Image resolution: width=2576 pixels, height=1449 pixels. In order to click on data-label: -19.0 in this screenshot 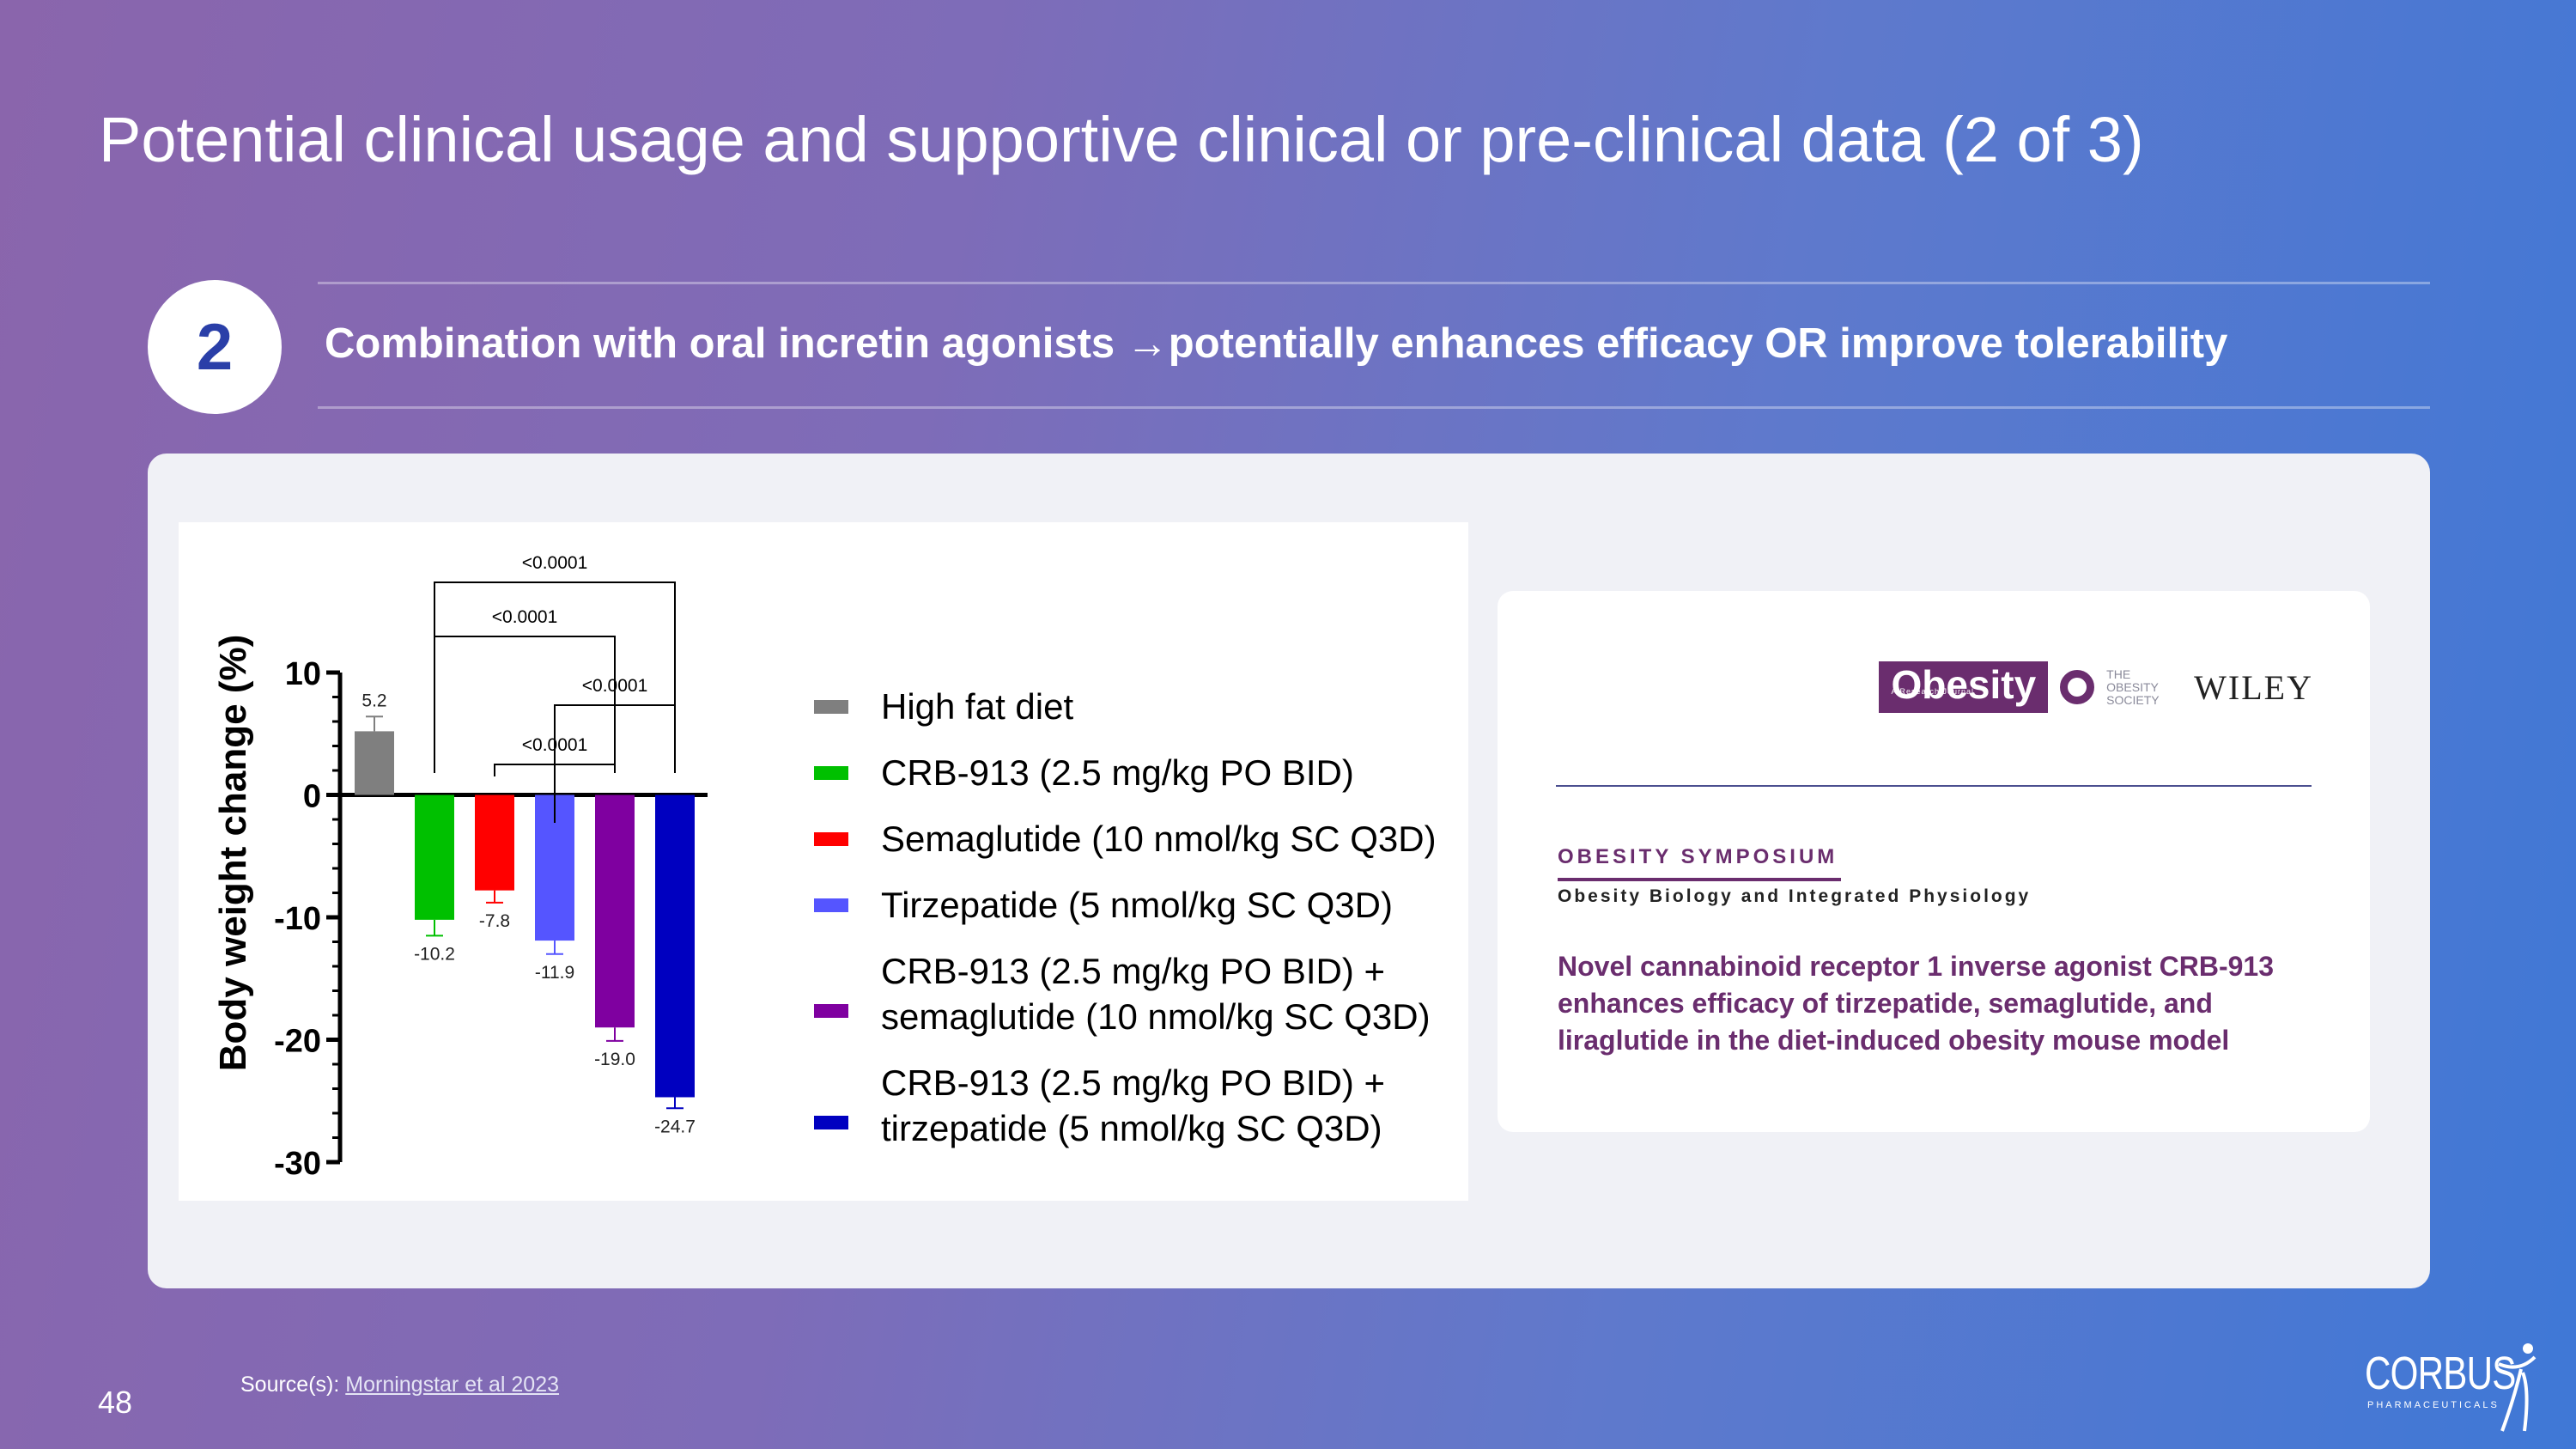, I will do `click(614, 1059)`.